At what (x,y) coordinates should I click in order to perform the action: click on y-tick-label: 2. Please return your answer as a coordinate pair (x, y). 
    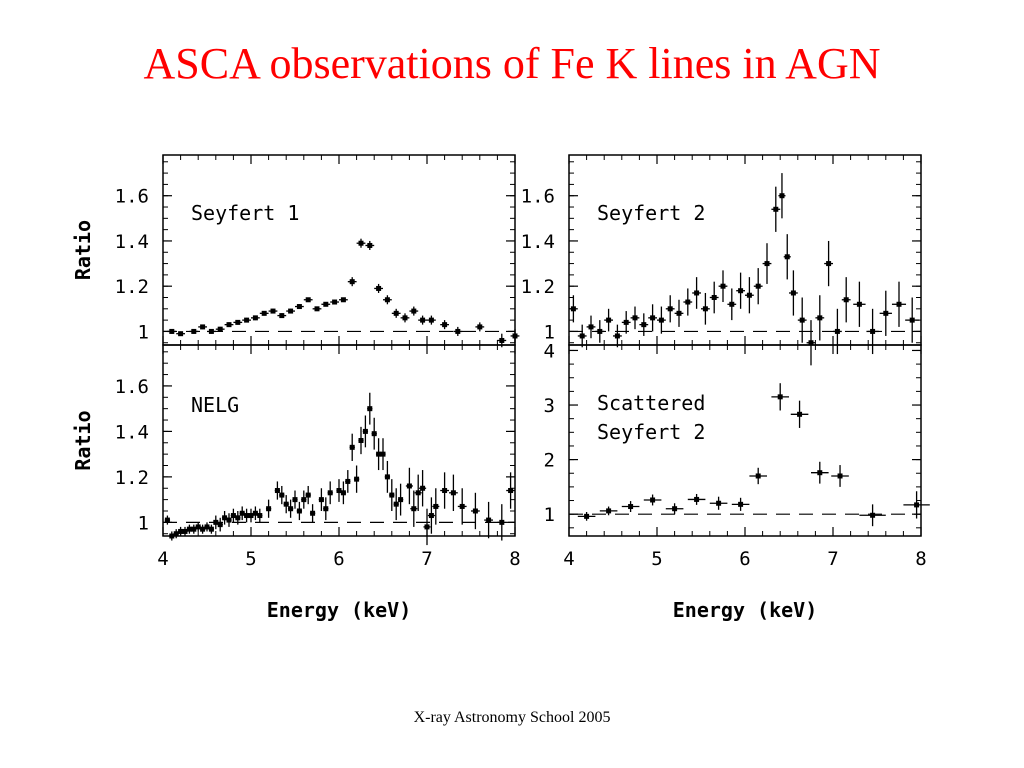
    Looking at the image, I should click on (549, 461).